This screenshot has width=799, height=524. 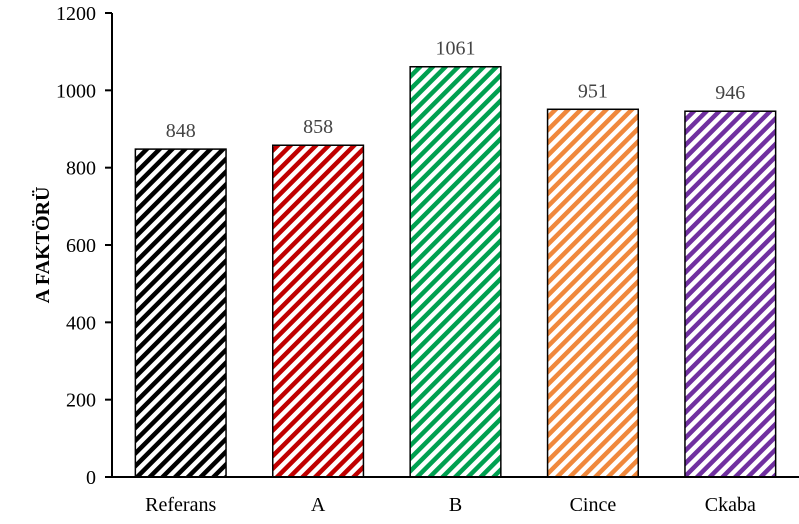 What do you see at coordinates (76, 91) in the screenshot?
I see `y-tick-label: 1000` at bounding box center [76, 91].